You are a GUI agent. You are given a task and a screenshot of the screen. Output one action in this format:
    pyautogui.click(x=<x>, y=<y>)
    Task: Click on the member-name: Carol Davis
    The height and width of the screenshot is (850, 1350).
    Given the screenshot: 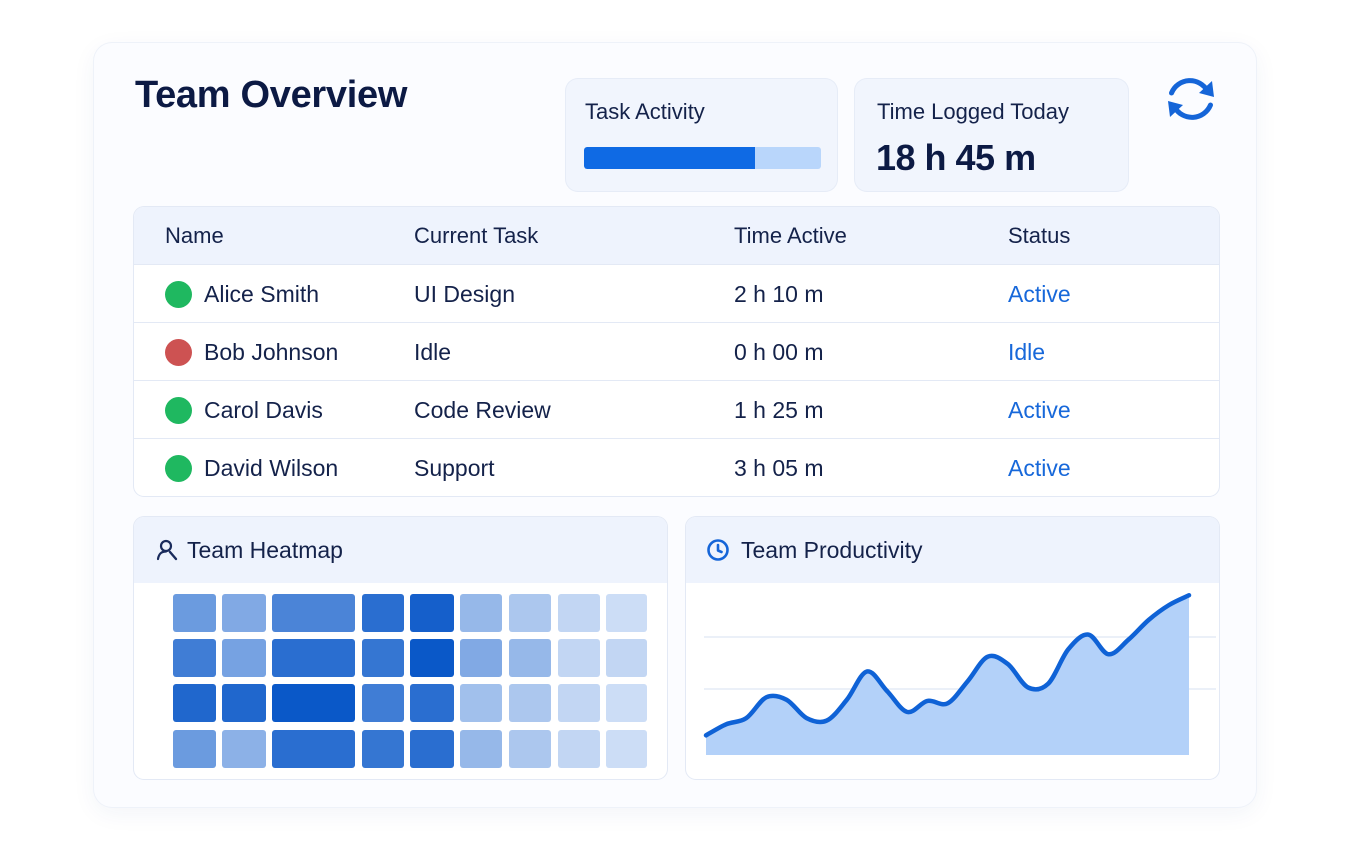 What is the action you would take?
    pyautogui.click(x=263, y=410)
    